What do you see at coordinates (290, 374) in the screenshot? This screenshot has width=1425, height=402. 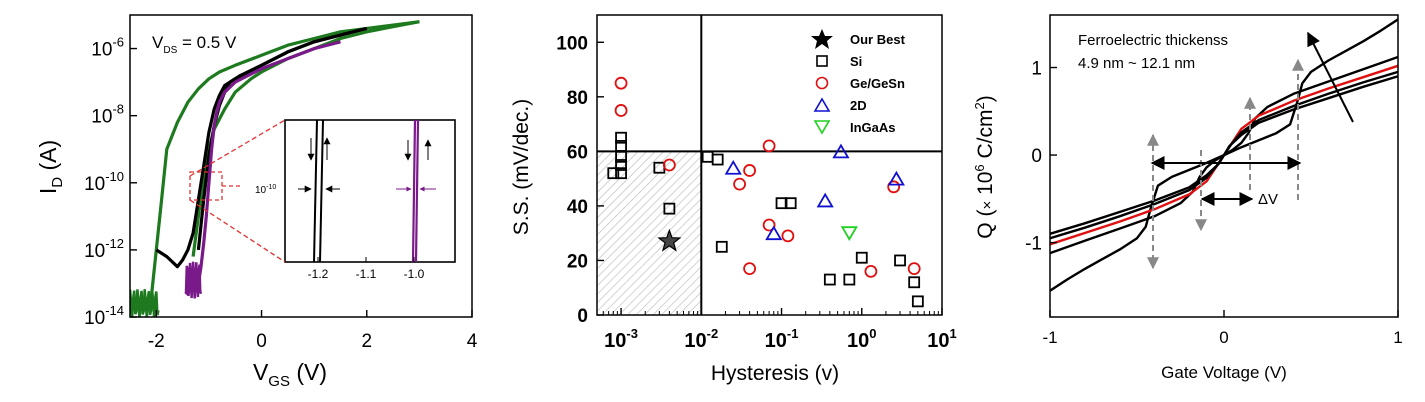 I see `transfer-xlabel: VGS (V)` at bounding box center [290, 374].